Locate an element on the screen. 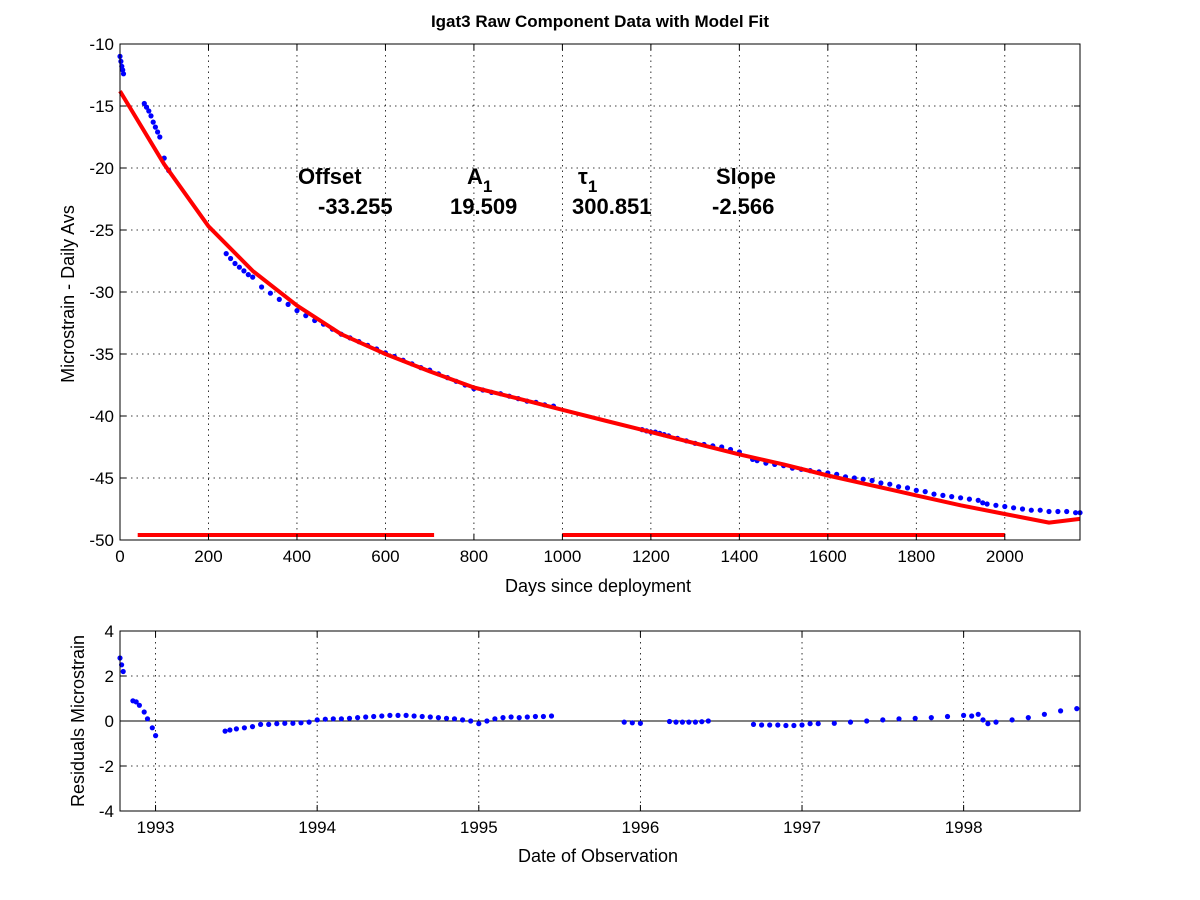 The height and width of the screenshot is (900, 1200). top-x-tick-label: 1000 is located at coordinates (562, 556).